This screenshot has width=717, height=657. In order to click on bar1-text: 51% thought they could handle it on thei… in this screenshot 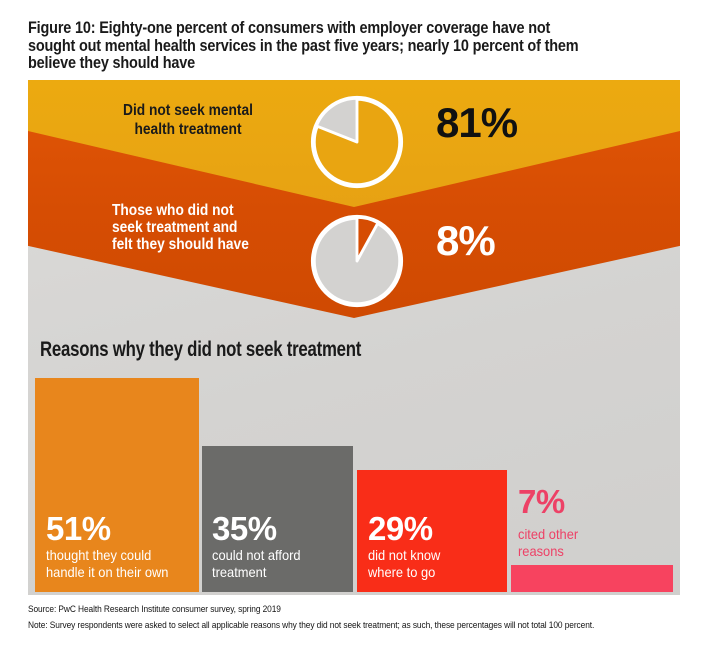, I will do `click(112, 546)`.